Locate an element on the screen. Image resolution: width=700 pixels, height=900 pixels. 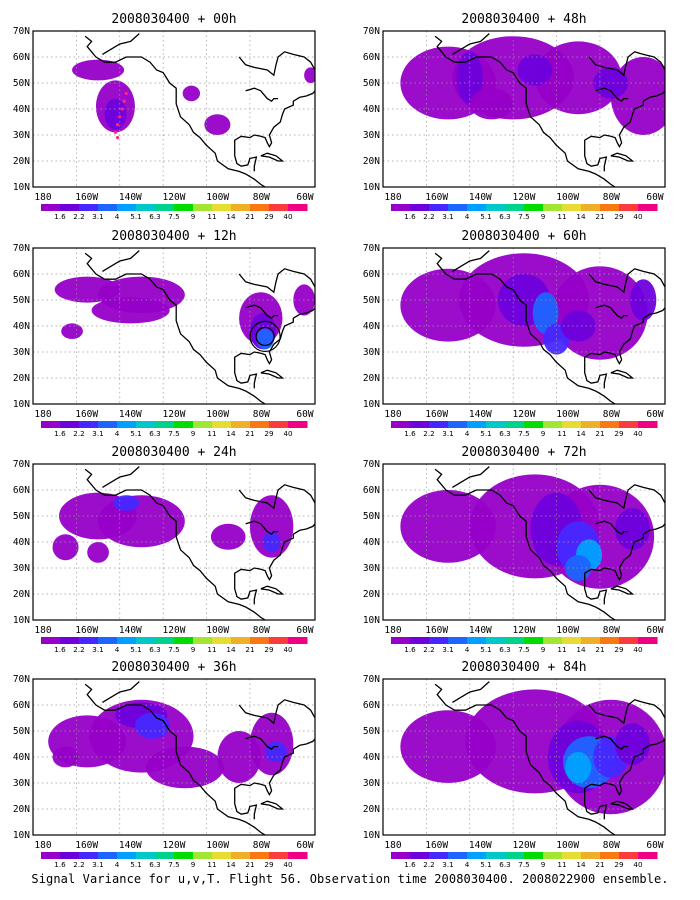
colorbar-label: 2.2 is located at coordinates (428, 216).